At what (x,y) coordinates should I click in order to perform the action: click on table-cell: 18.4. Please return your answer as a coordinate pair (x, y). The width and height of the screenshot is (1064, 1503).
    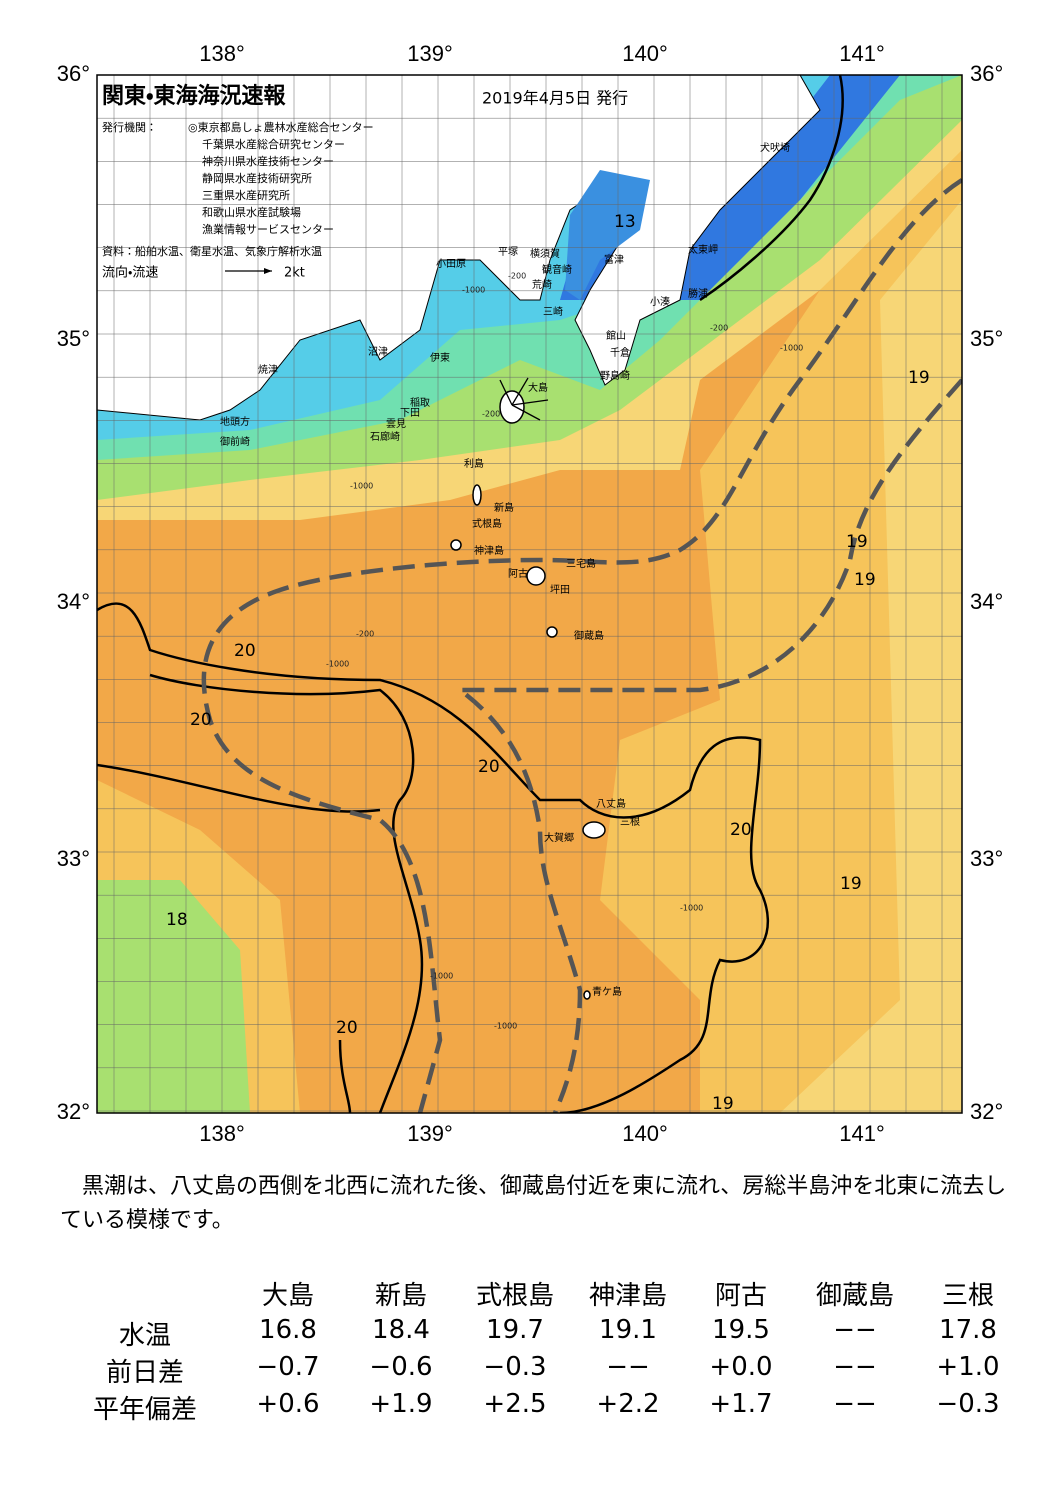
    Looking at the image, I should click on (401, 1330).